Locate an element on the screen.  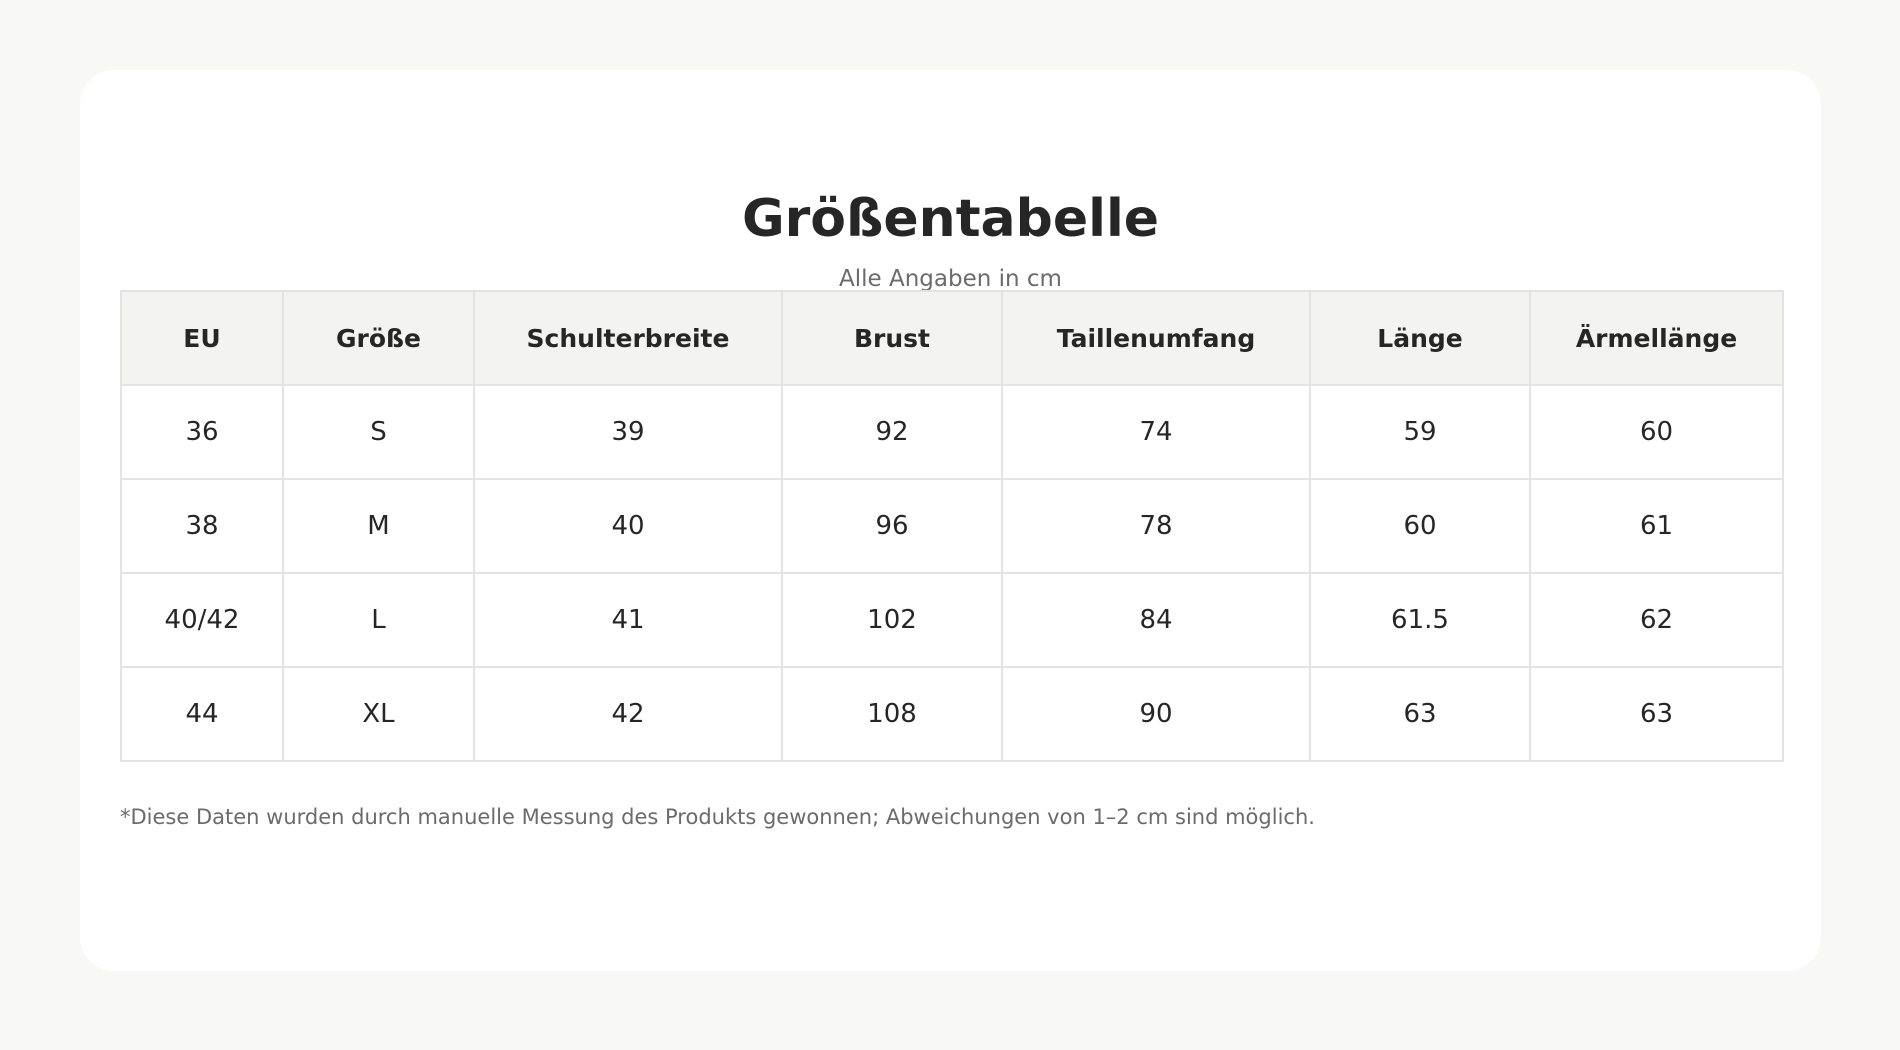
table-cell: 102 is located at coordinates (892, 620).